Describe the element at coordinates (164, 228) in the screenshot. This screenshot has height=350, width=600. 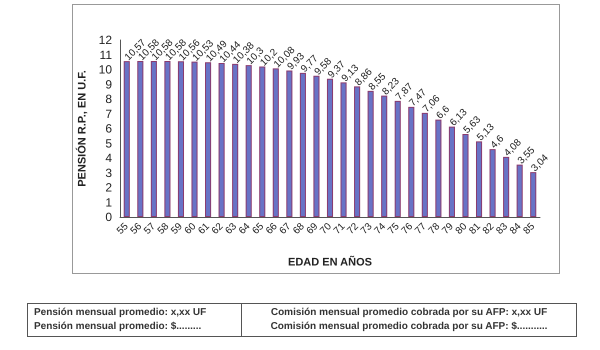
I see `x-tick-label: 58` at that location.